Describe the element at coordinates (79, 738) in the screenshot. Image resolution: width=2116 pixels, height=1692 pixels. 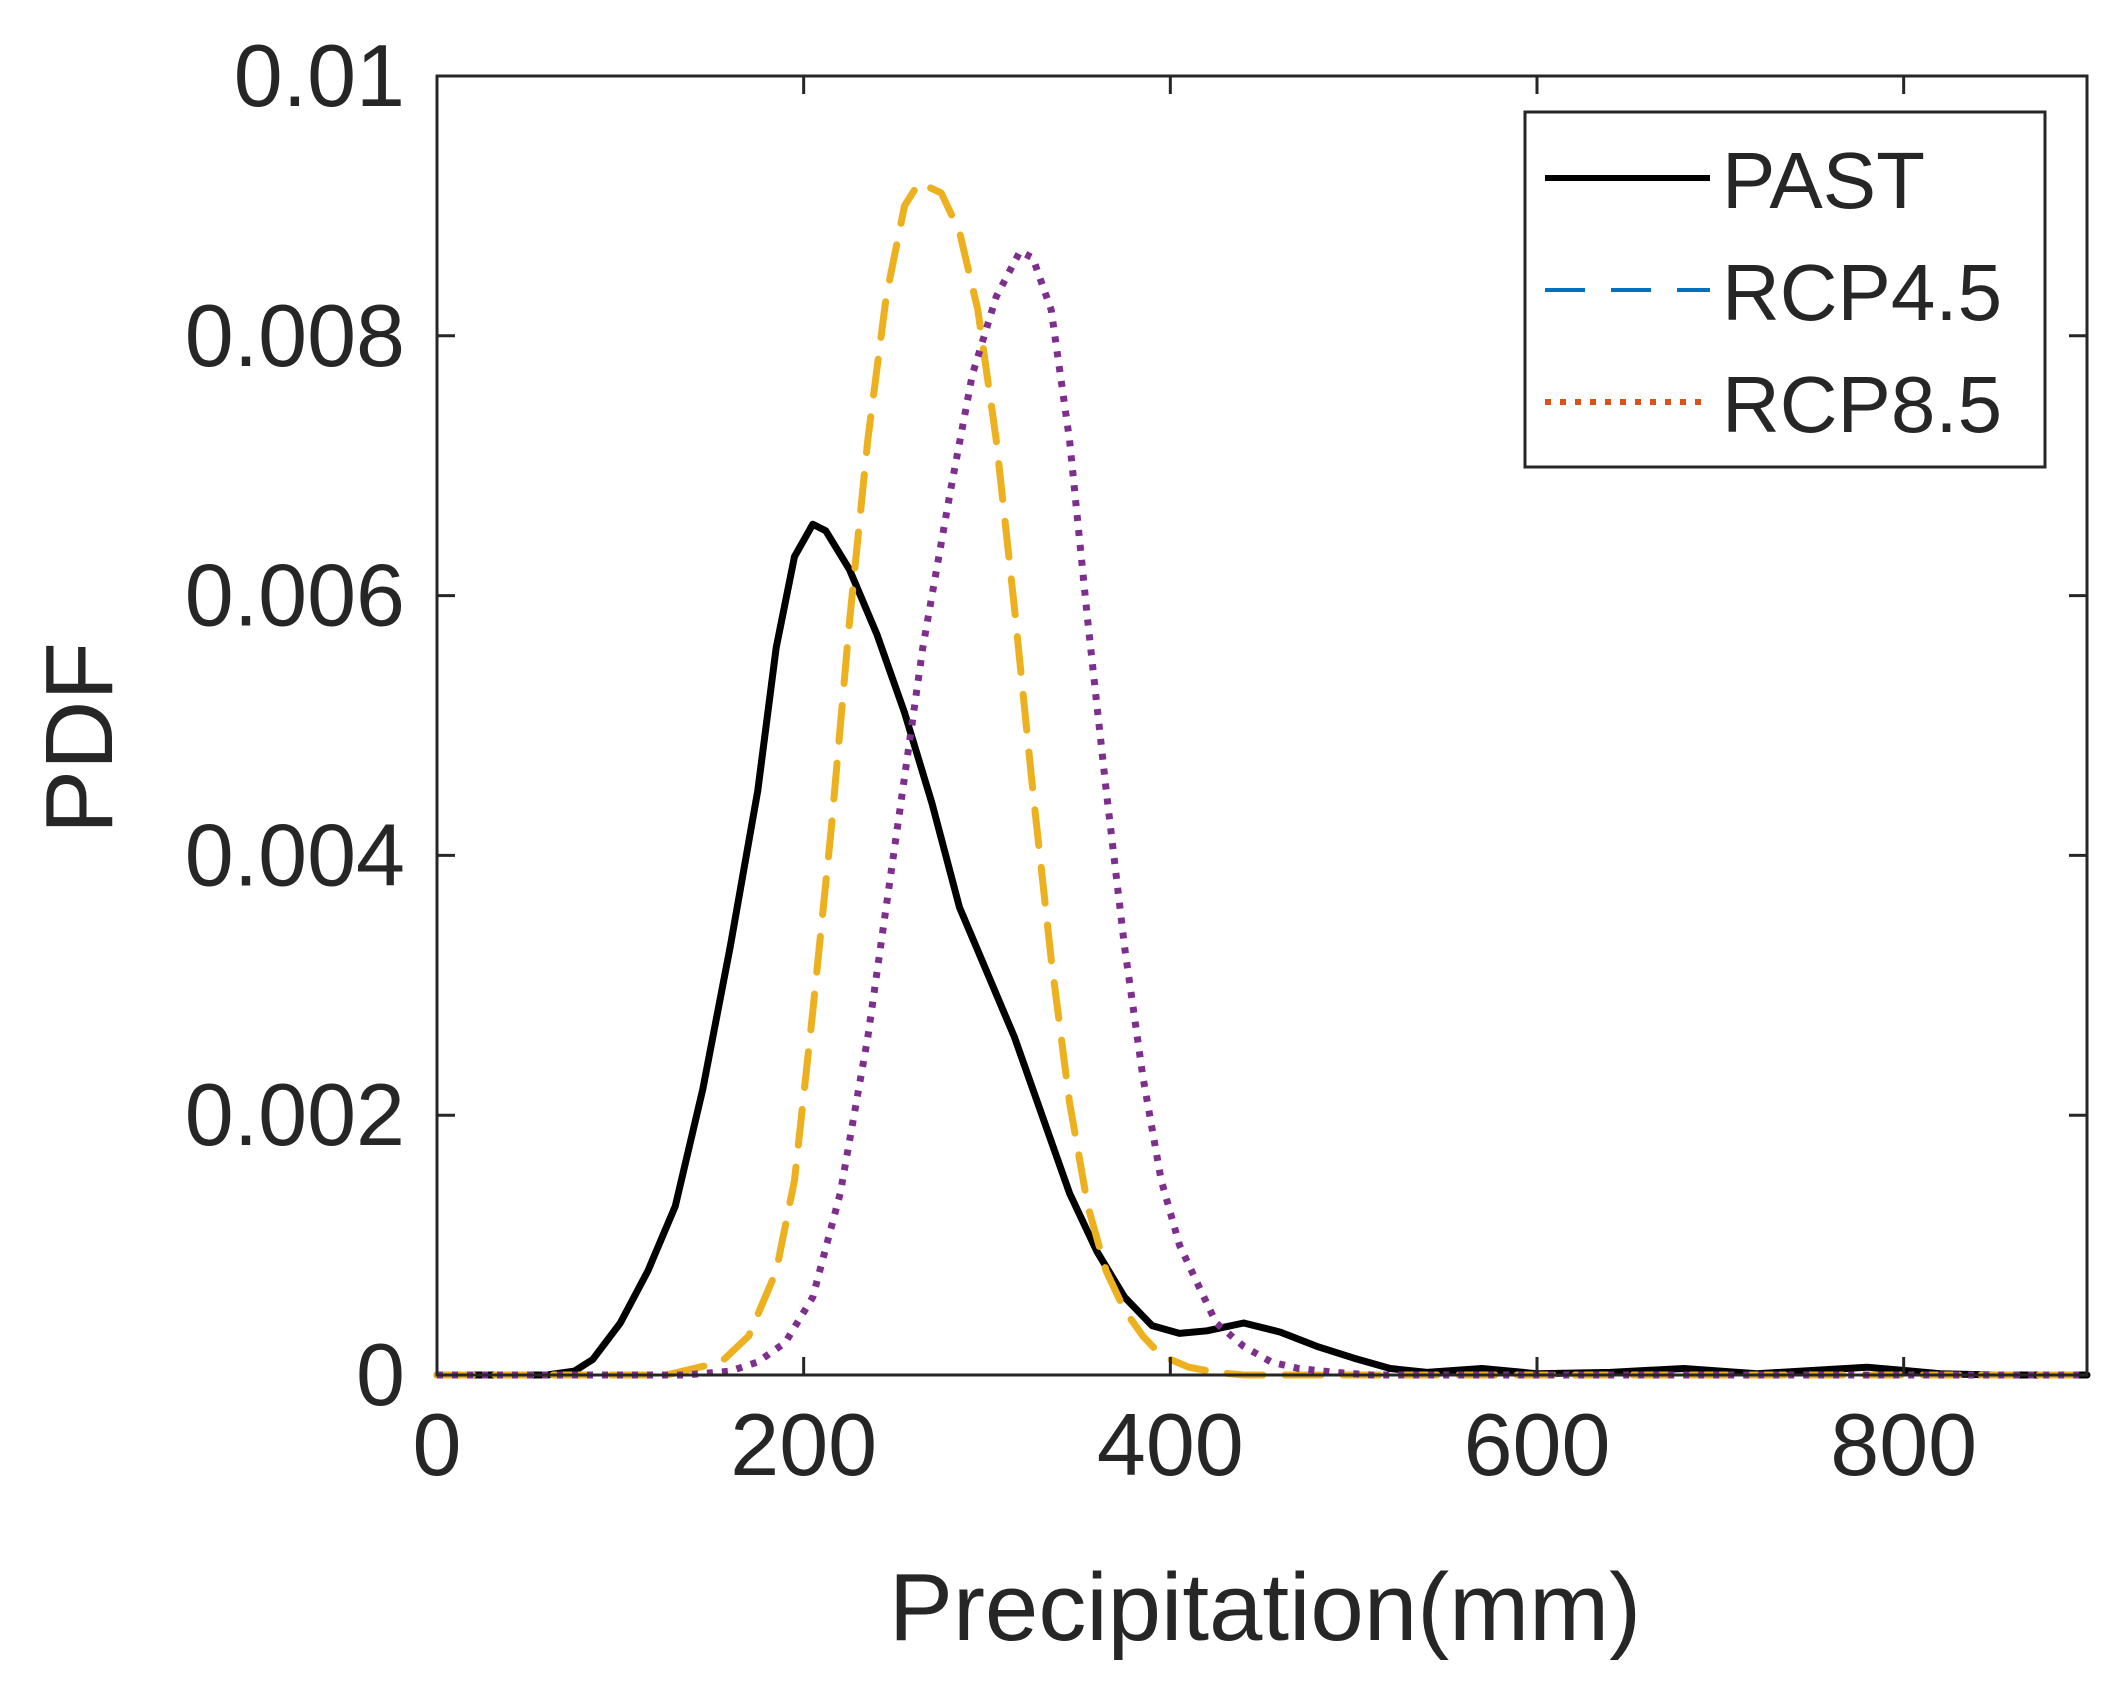
I see `y-axis-label: PDF` at that location.